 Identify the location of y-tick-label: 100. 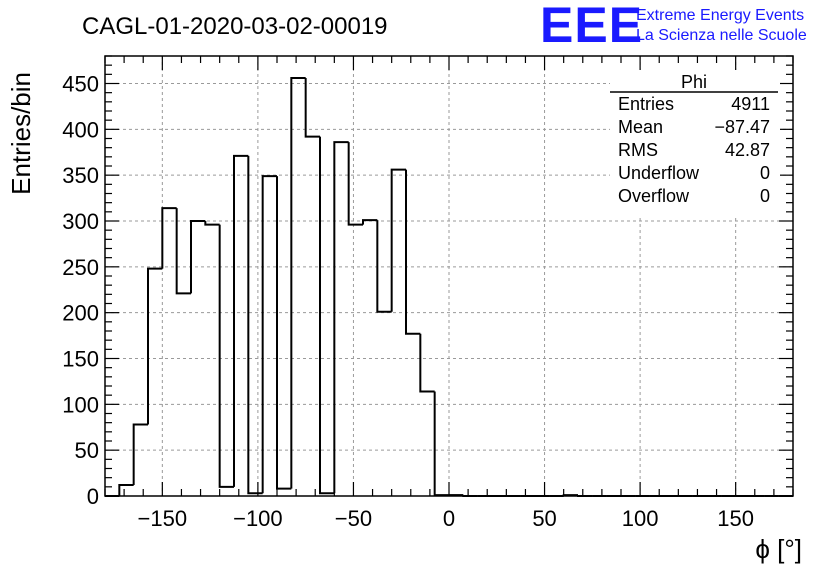
(80, 404).